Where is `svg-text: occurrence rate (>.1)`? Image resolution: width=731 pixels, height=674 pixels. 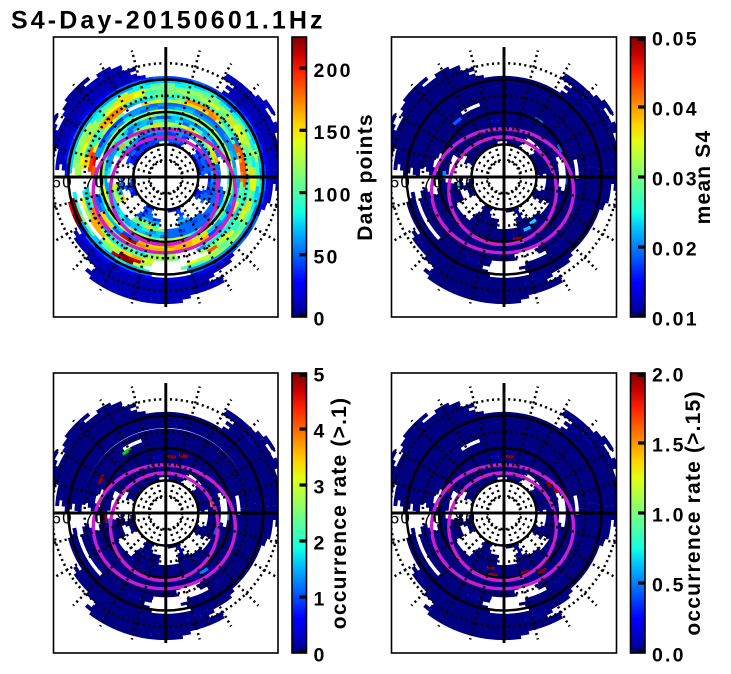
svg-text: occurrence rate (>.1) is located at coordinates (339, 513).